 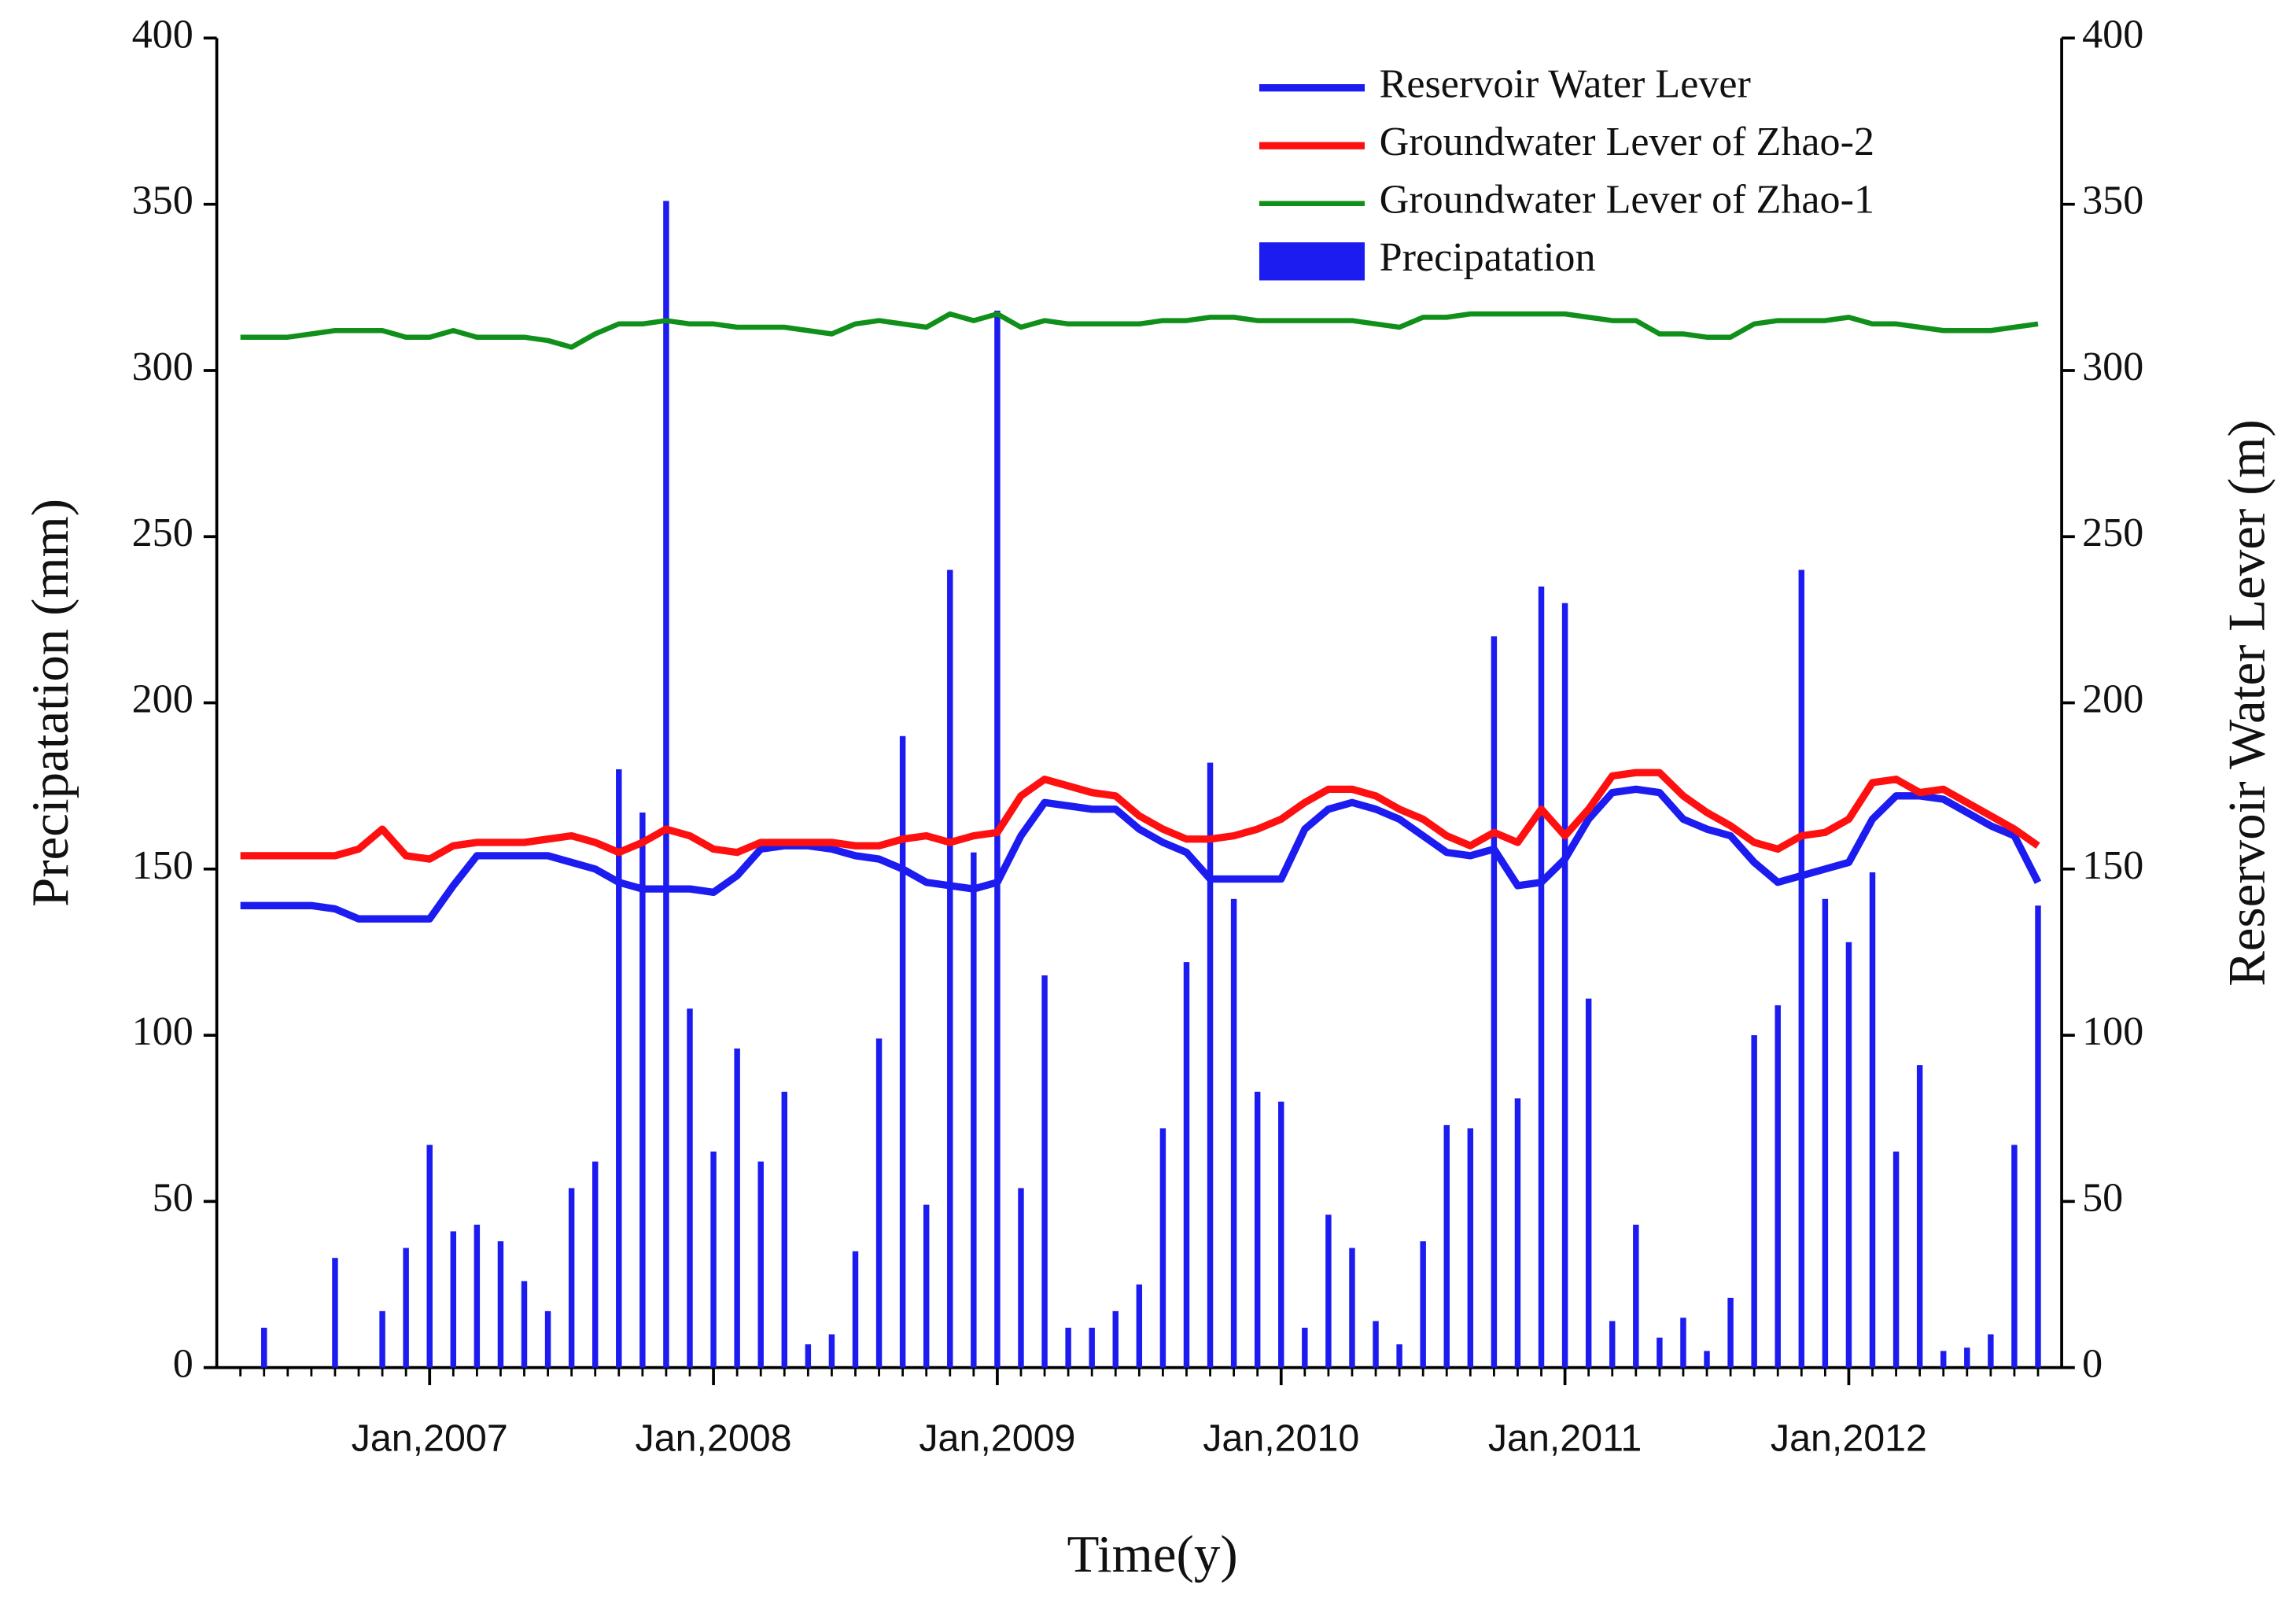 What do you see at coordinates (162, 34) in the screenshot?
I see `y-tick-label: 400` at bounding box center [162, 34].